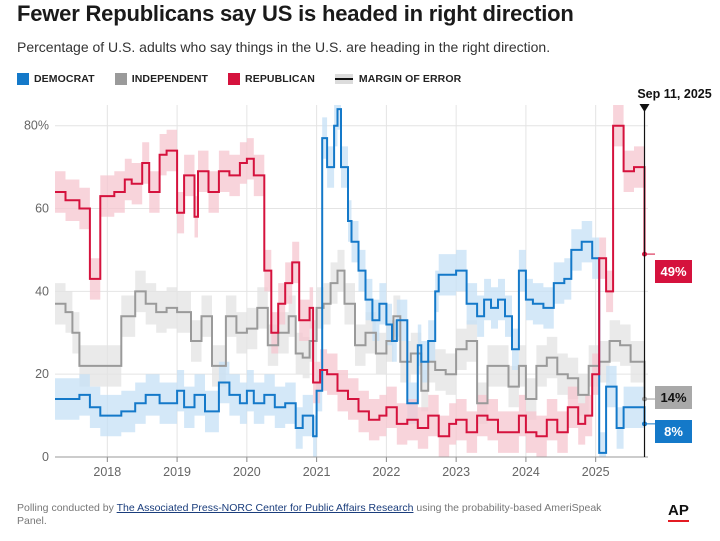 The height and width of the screenshot is (541, 720). Describe the element at coordinates (120, 79) in the screenshot. I see `independent-swatch` at that location.